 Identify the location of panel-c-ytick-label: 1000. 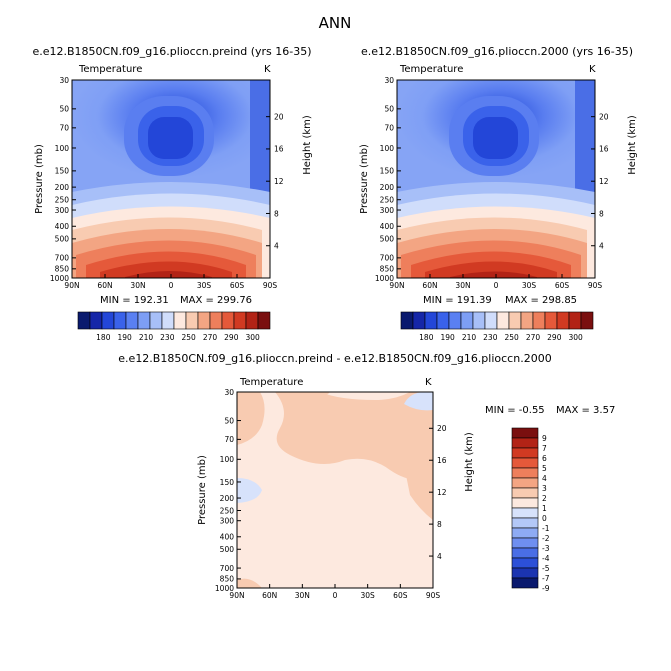
(224, 588).